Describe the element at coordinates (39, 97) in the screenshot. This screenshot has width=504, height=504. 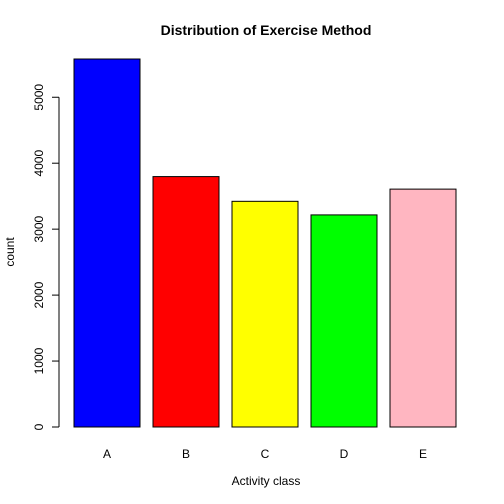
I see `y-tick-label: 5000` at that location.